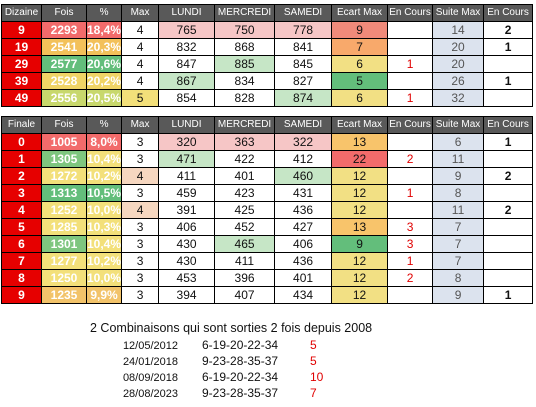 The width and height of the screenshot is (536, 407). What do you see at coordinates (21, 193) in the screenshot?
I see `row-label: 3` at bounding box center [21, 193].